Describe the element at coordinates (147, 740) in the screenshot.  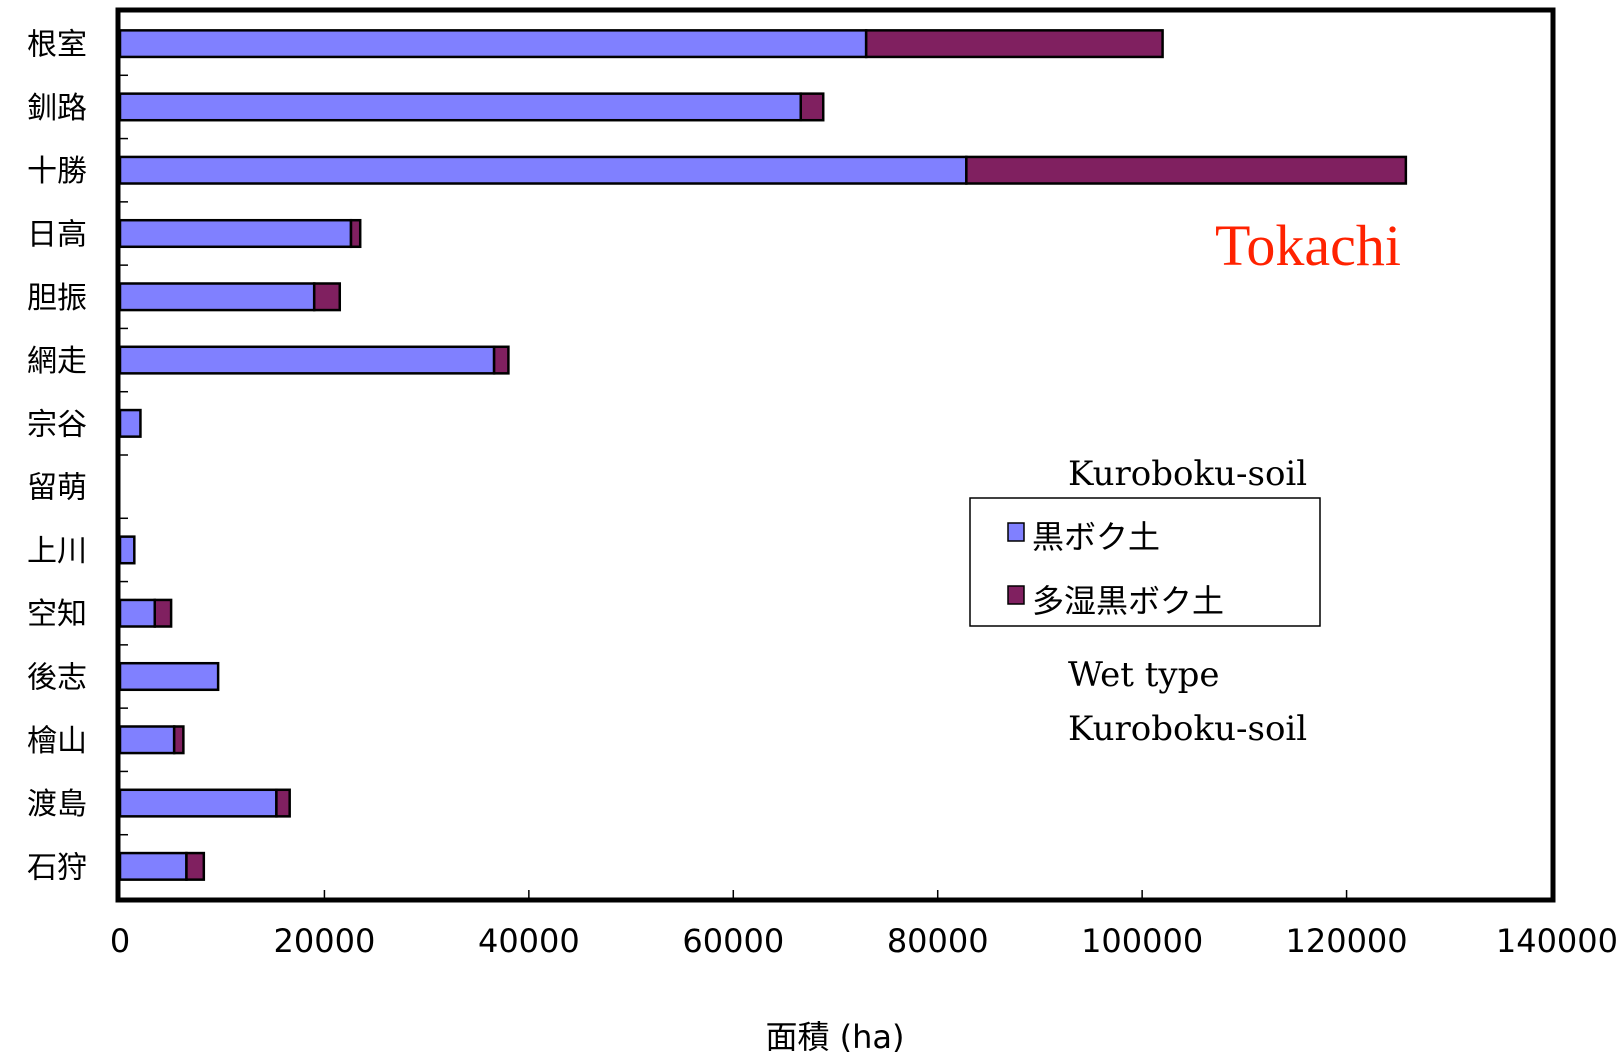
I see `bar-檜山-series-0` at that location.